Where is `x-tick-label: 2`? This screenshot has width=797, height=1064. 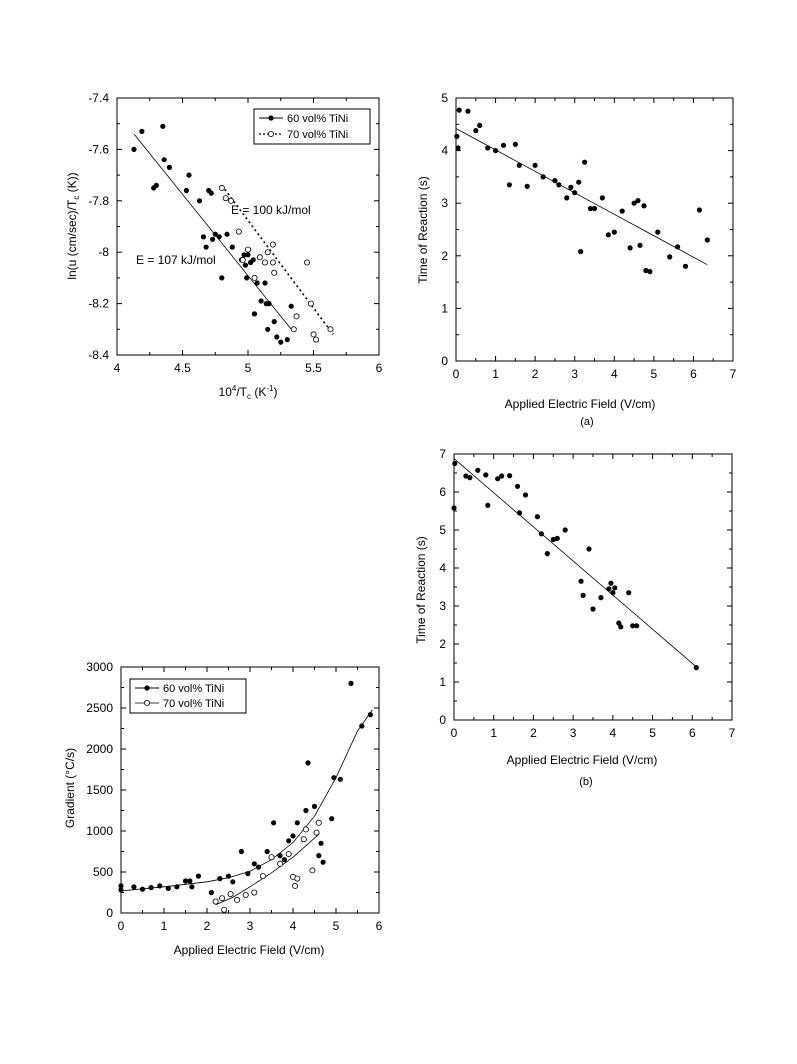
x-tick-label: 2 is located at coordinates (535, 374).